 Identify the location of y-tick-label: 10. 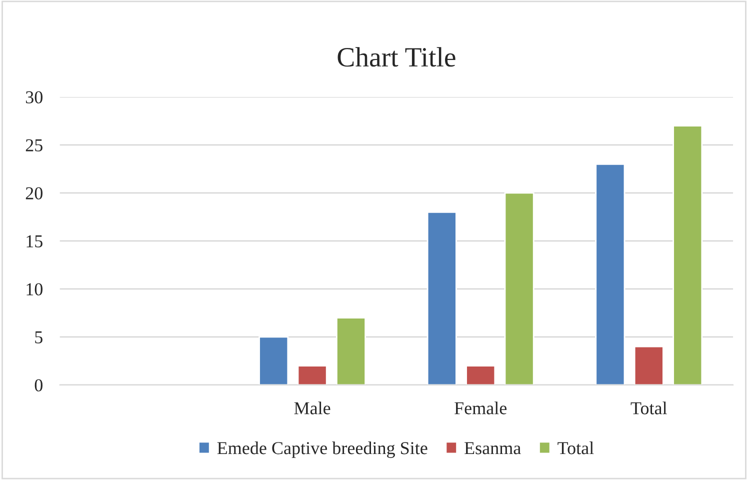
(34, 289).